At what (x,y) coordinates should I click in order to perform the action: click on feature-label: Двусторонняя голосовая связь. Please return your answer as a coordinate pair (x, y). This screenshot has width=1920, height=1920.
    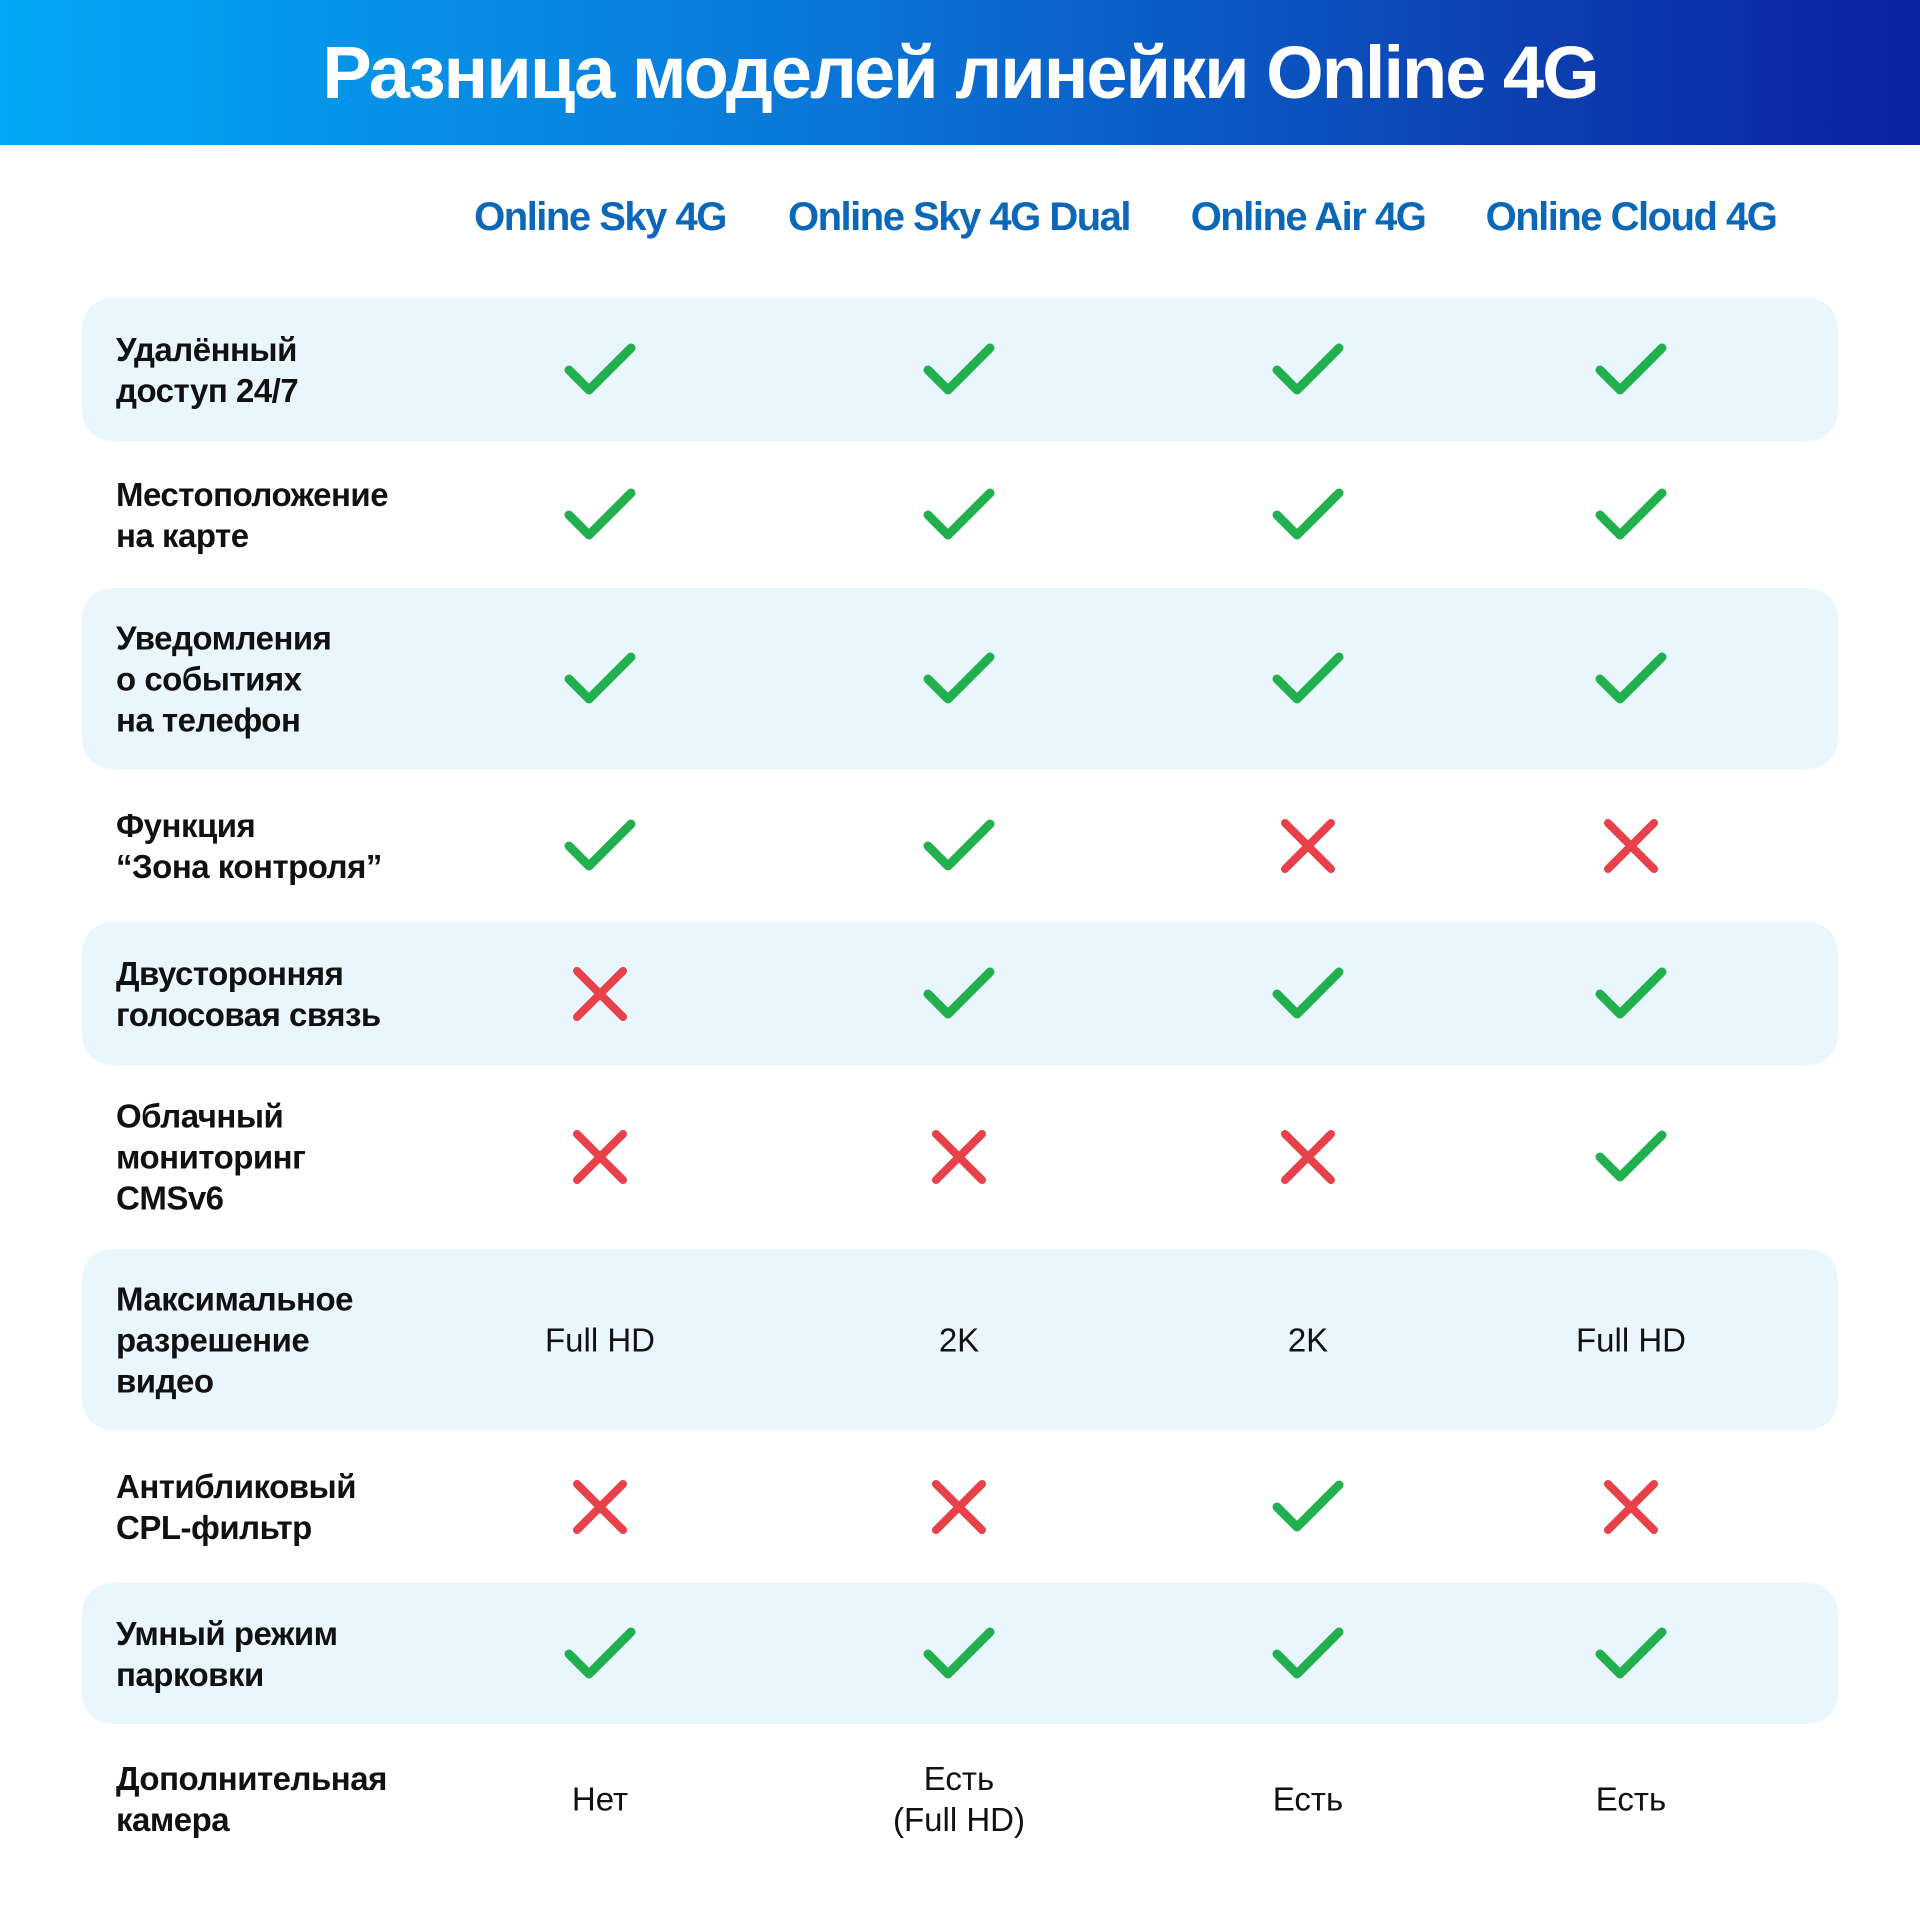
    Looking at the image, I should click on (248, 993).